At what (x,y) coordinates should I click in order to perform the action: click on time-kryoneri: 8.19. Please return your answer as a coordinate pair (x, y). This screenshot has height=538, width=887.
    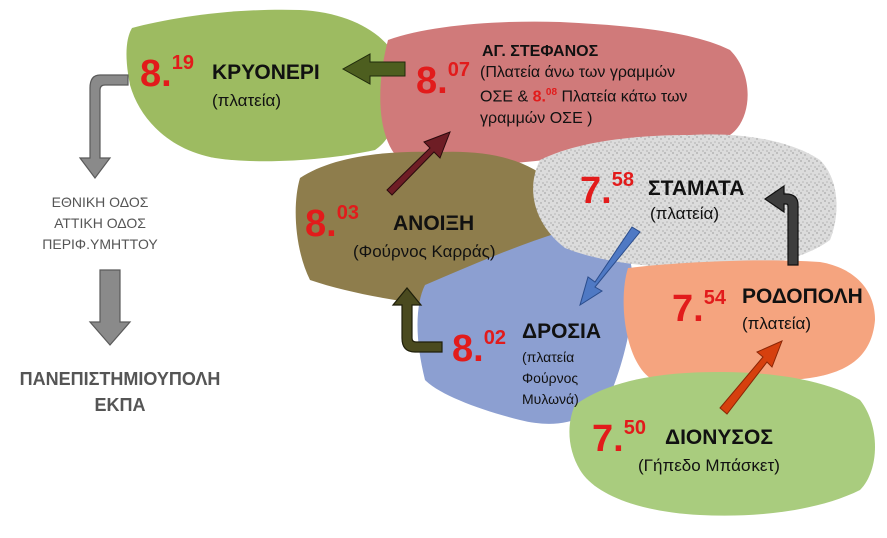
    Looking at the image, I should click on (167, 73).